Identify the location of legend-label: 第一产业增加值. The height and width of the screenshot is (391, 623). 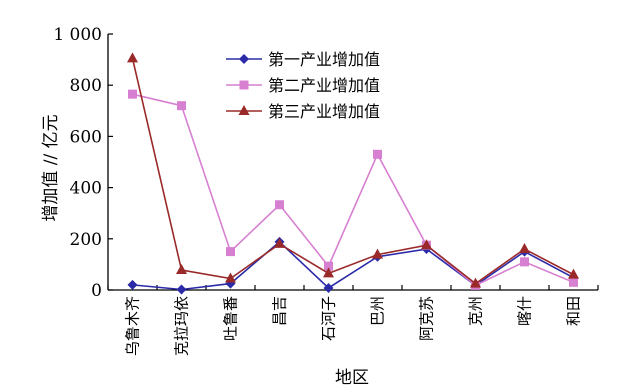
(324, 59).